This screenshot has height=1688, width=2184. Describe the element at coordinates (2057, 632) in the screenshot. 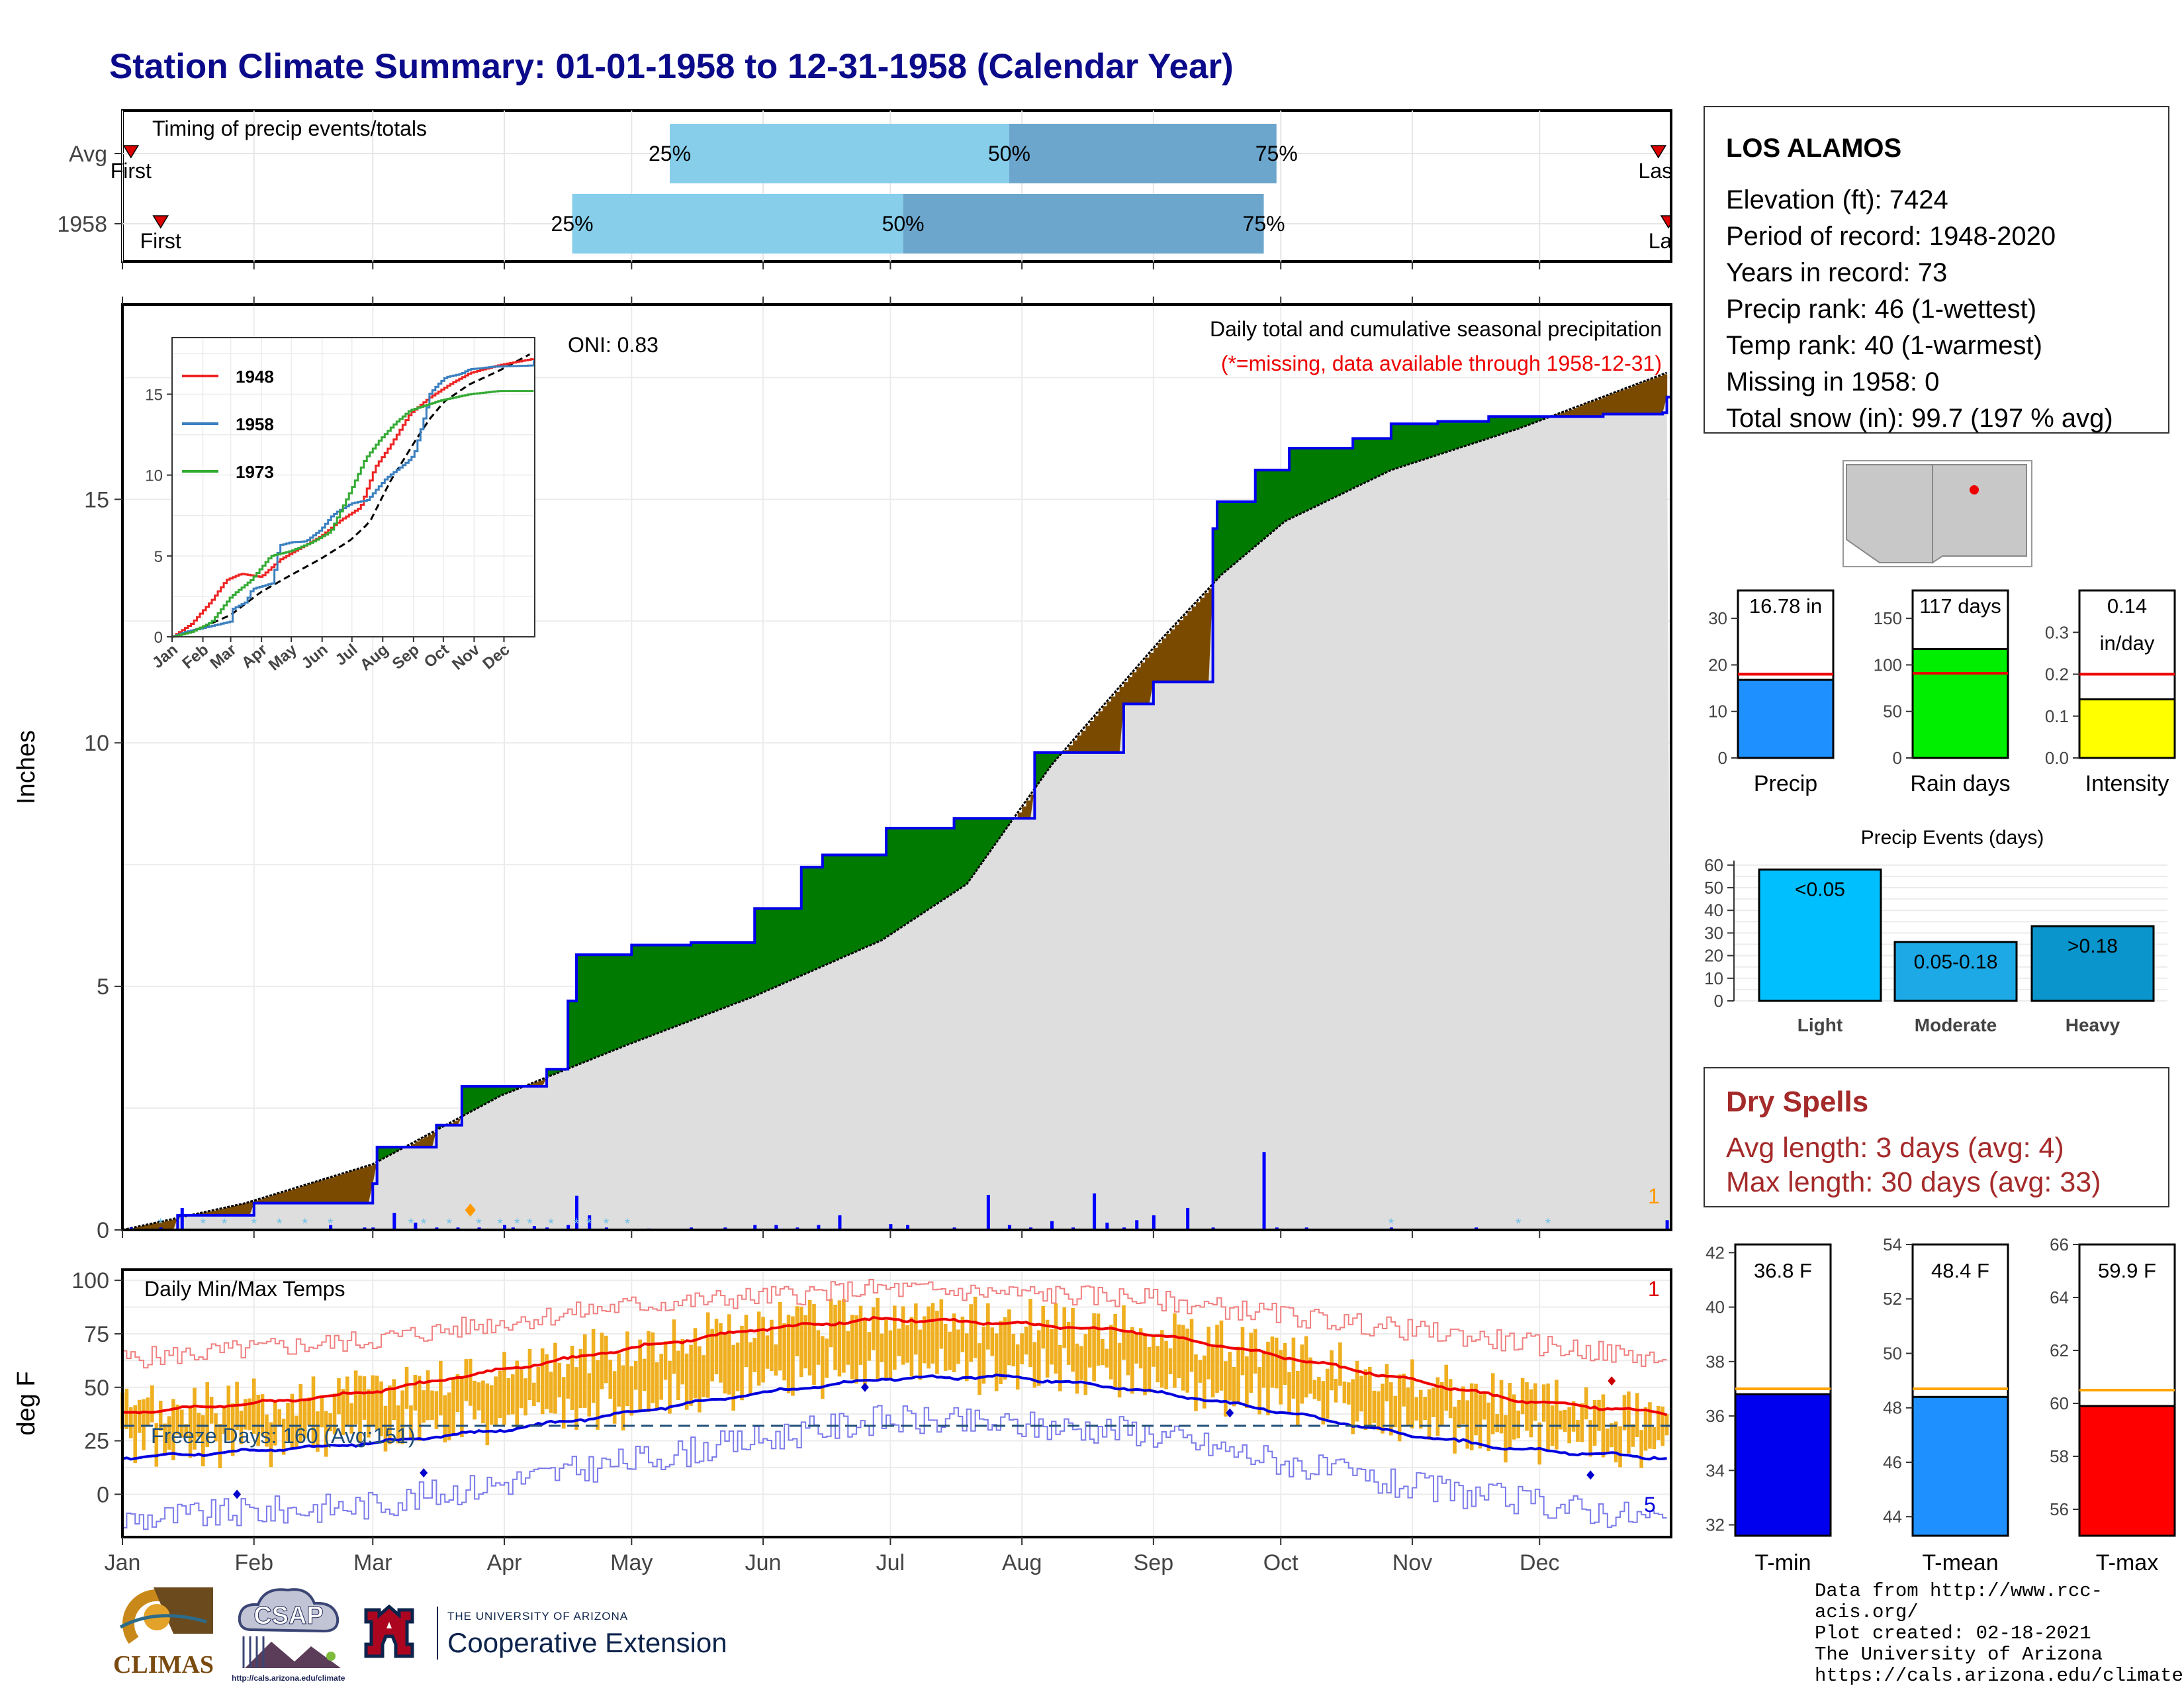

I see `summary-bar-tick-label: 0.3` at that location.